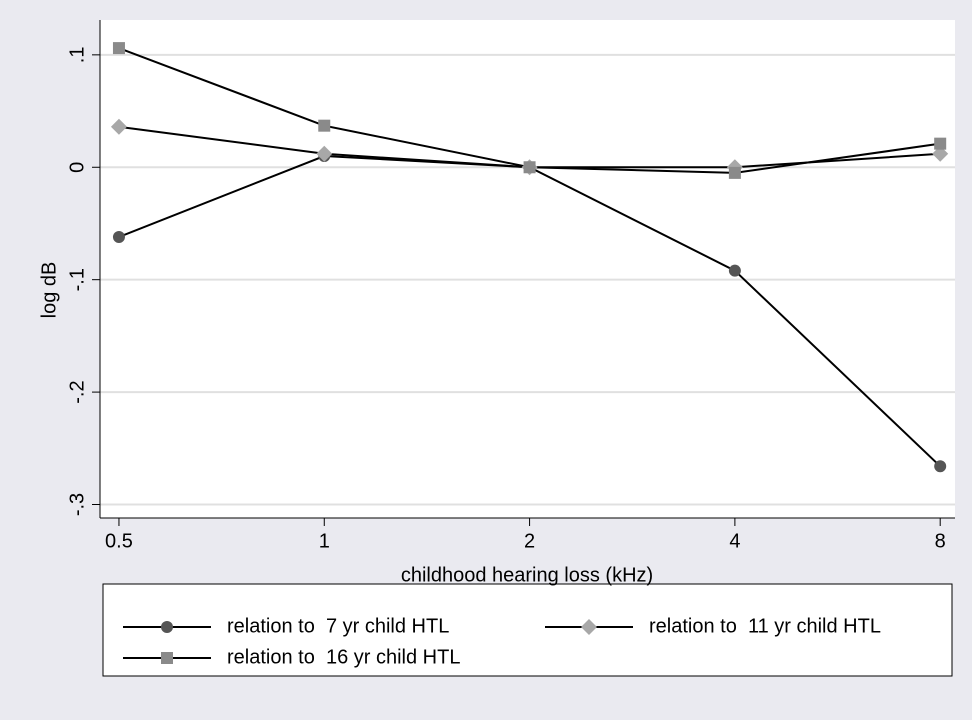 The height and width of the screenshot is (725, 972). Describe the element at coordinates (343, 657) in the screenshot. I see `legend-label: relation to 16 yr child HTL` at that location.